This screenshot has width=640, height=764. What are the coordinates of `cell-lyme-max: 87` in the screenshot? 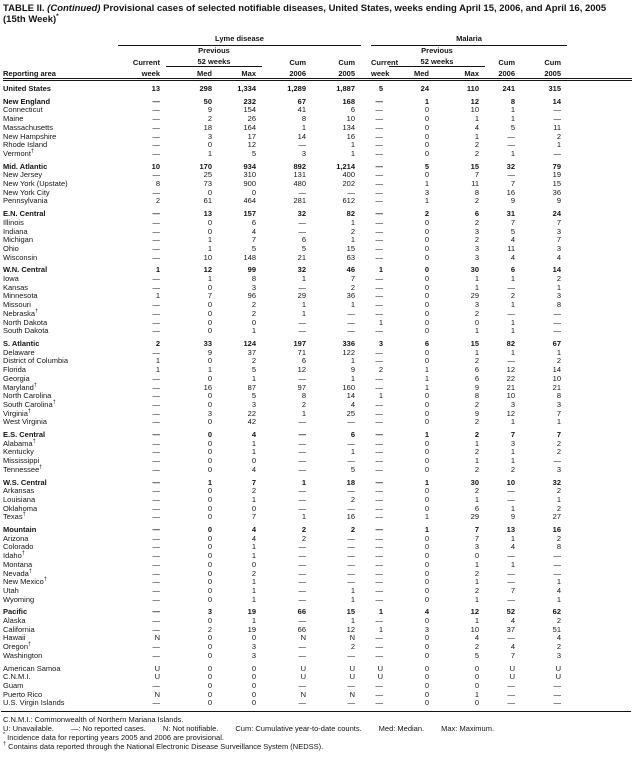 It's located at (251, 387).